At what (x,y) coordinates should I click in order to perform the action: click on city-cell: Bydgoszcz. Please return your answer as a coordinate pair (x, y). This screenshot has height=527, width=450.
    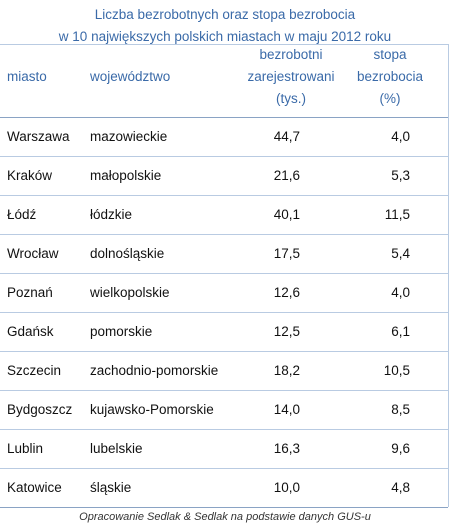
    Looking at the image, I should click on (40, 409).